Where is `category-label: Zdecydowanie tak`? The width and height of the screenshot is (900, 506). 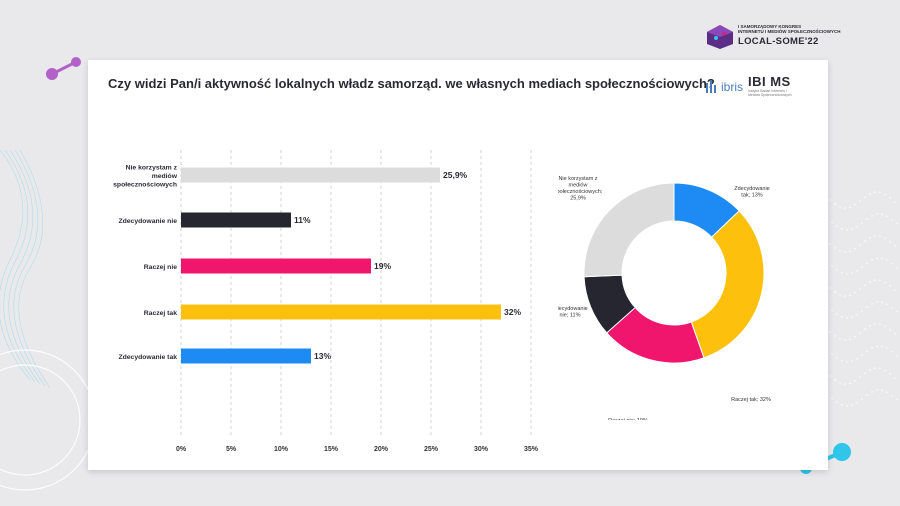 category-label: Zdecydowanie tak is located at coordinates (147, 357).